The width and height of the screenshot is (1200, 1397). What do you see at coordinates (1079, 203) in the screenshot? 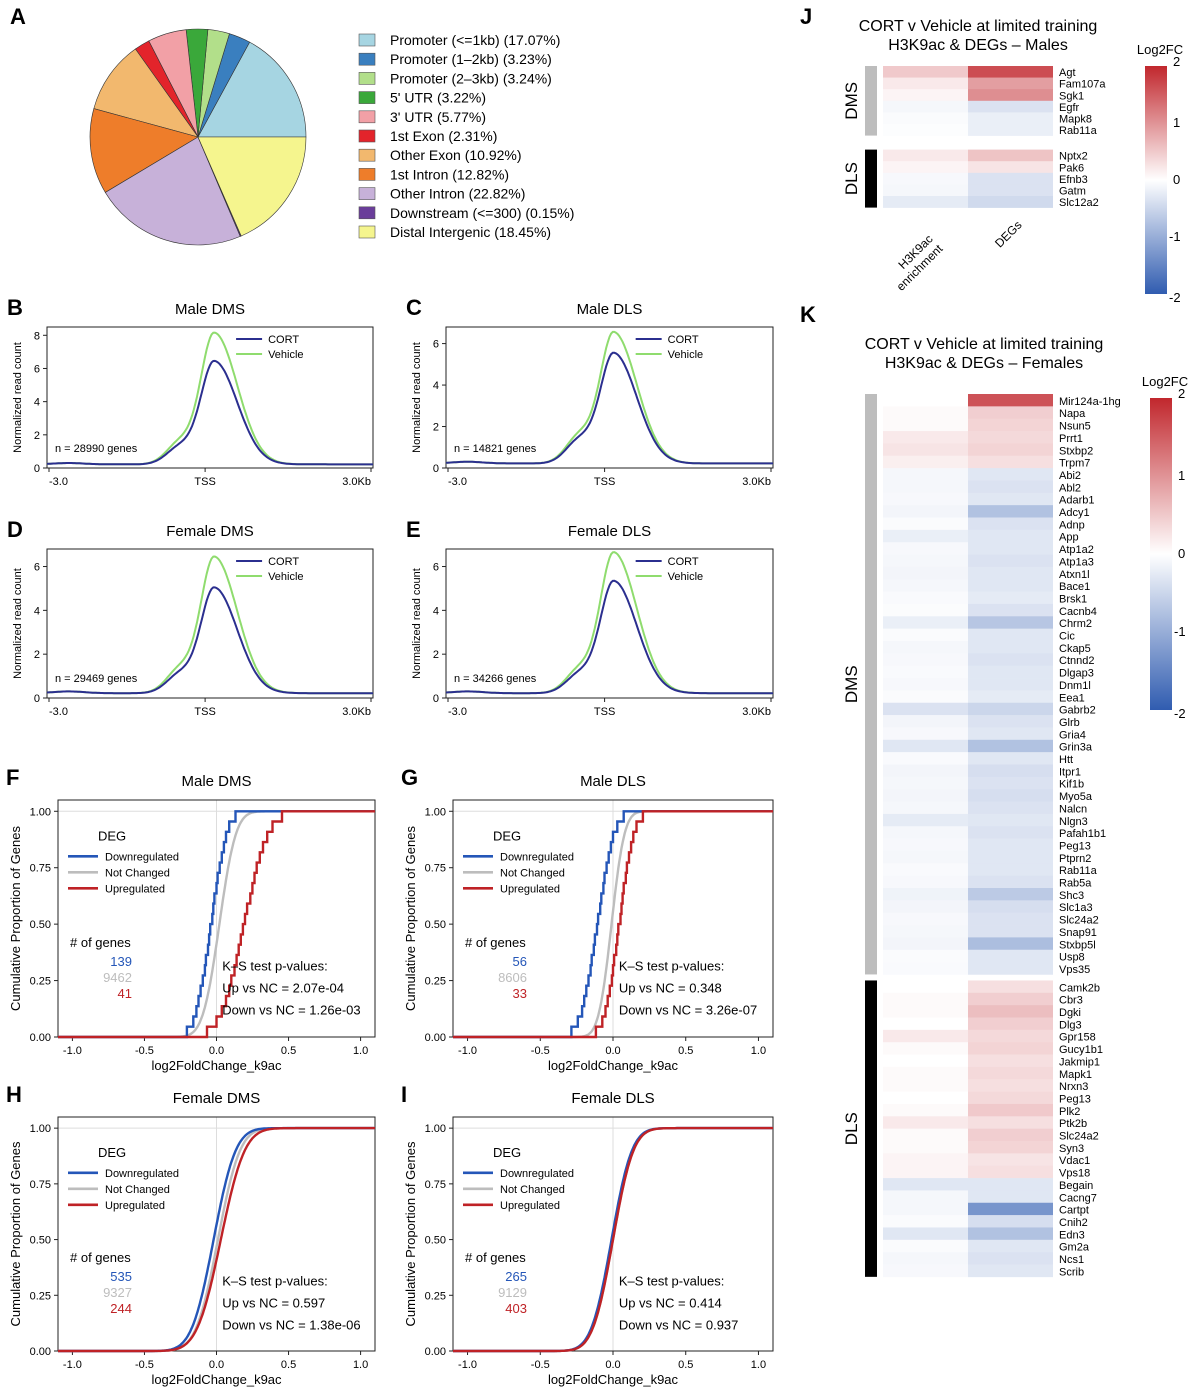
I see `gene-label: Slc12a2` at bounding box center [1079, 203].